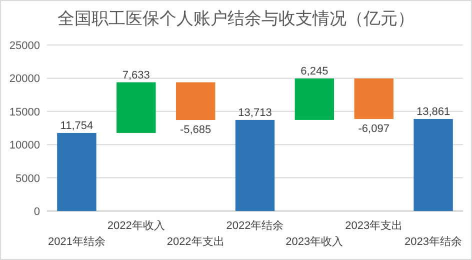 The width and height of the screenshot is (472, 260). Describe the element at coordinates (195, 241) in the screenshot. I see `x-tick-label: 2022年支出` at that location.